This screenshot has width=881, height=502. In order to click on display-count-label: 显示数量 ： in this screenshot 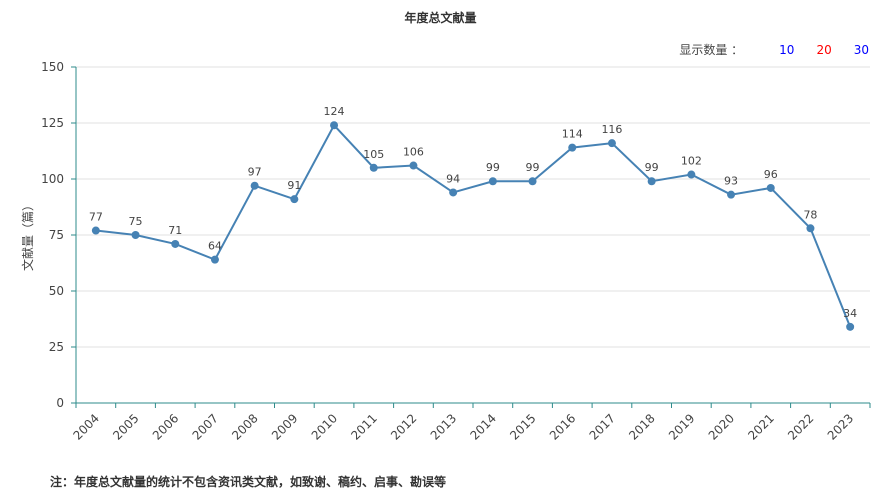, I will do `click(711, 50)`.